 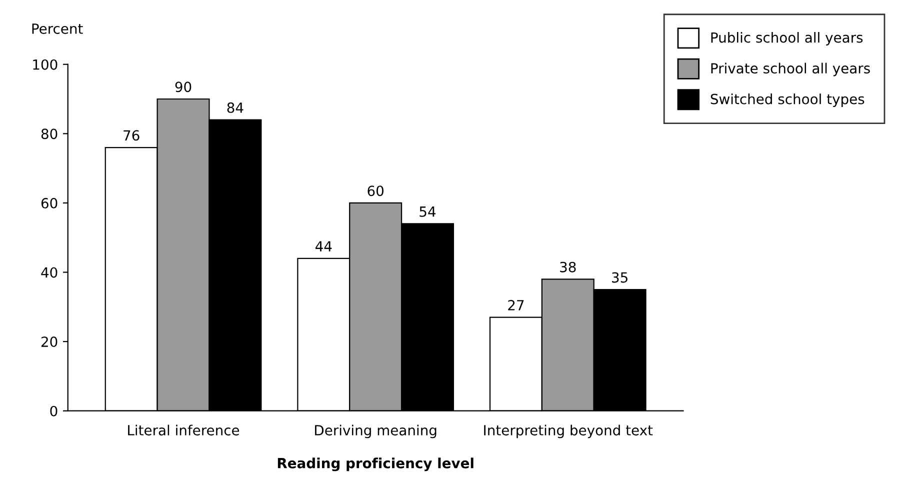 What do you see at coordinates (516, 305) in the screenshot?
I see `data-label: 27` at bounding box center [516, 305].